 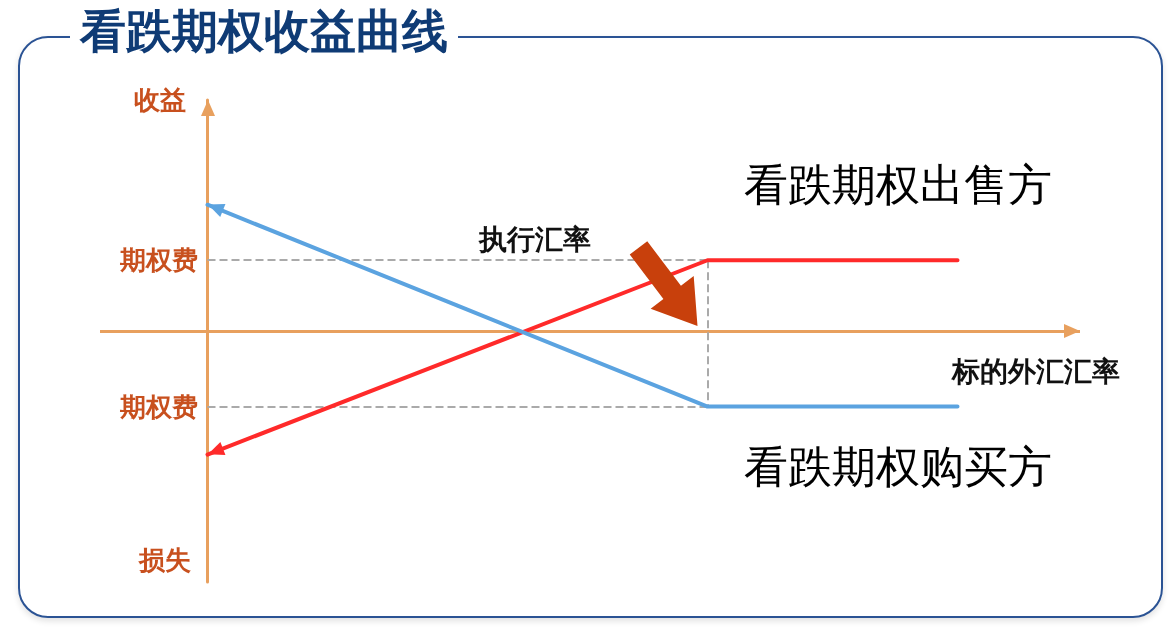 What do you see at coordinates (159, 100) in the screenshot?
I see `y-axis-title: 收益` at bounding box center [159, 100].